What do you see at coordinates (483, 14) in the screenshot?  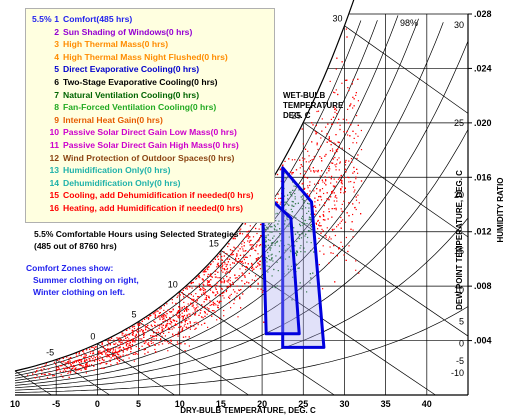 I see `humidity-ratio-tick-label: .028` at bounding box center [483, 14].